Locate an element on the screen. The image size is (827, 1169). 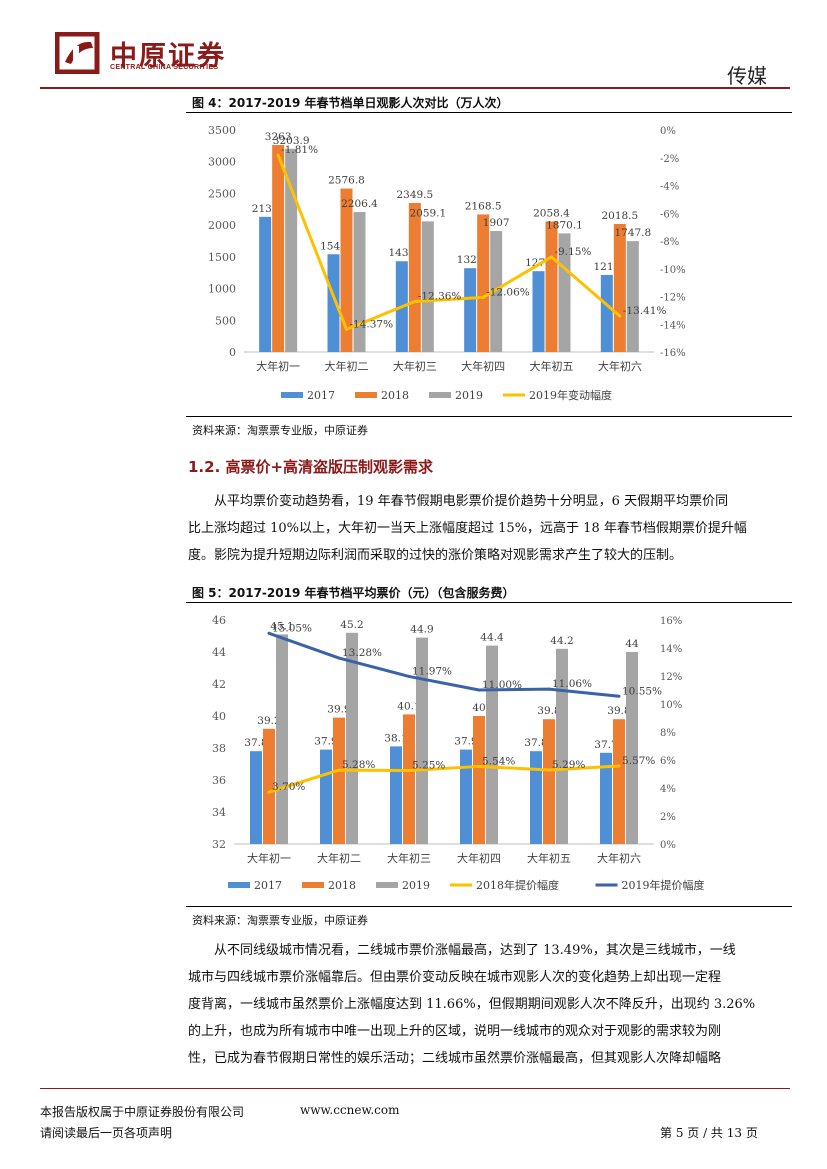
y2-tick-label: -8% is located at coordinates (669, 242).